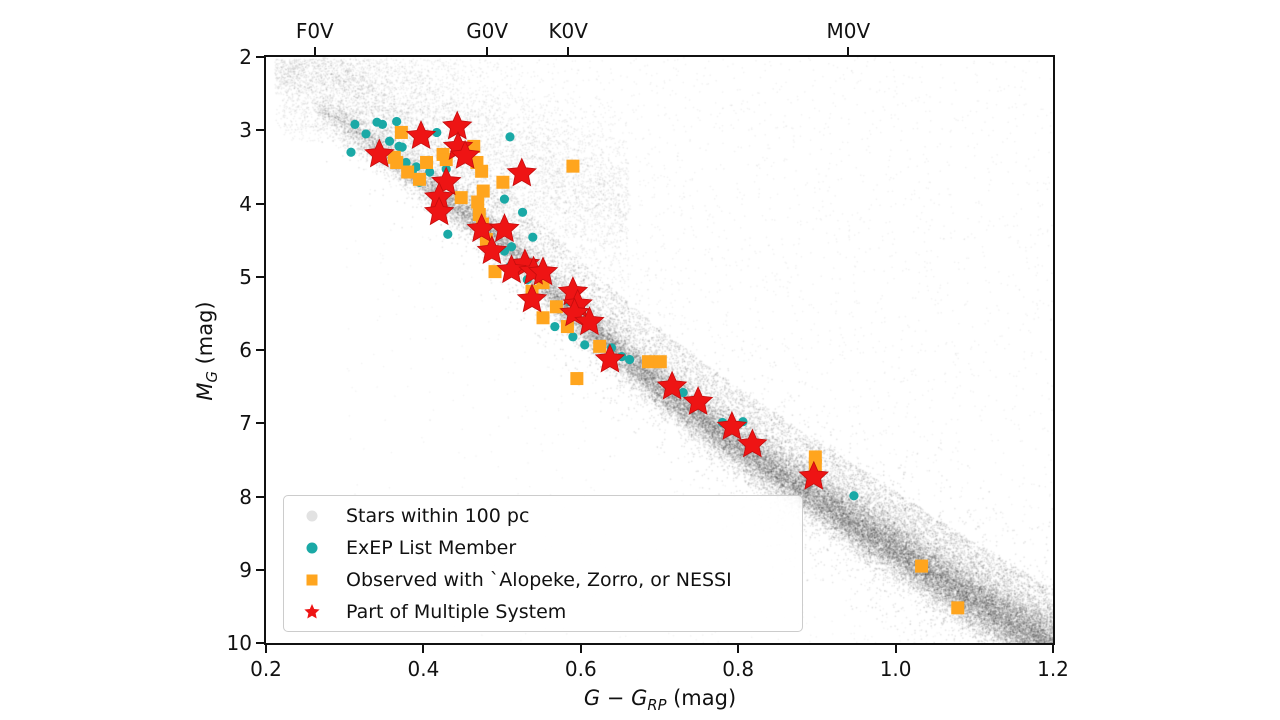 The image size is (1280, 720). What do you see at coordinates (312, 548) in the screenshot?
I see `circle-glyph` at bounding box center [312, 548].